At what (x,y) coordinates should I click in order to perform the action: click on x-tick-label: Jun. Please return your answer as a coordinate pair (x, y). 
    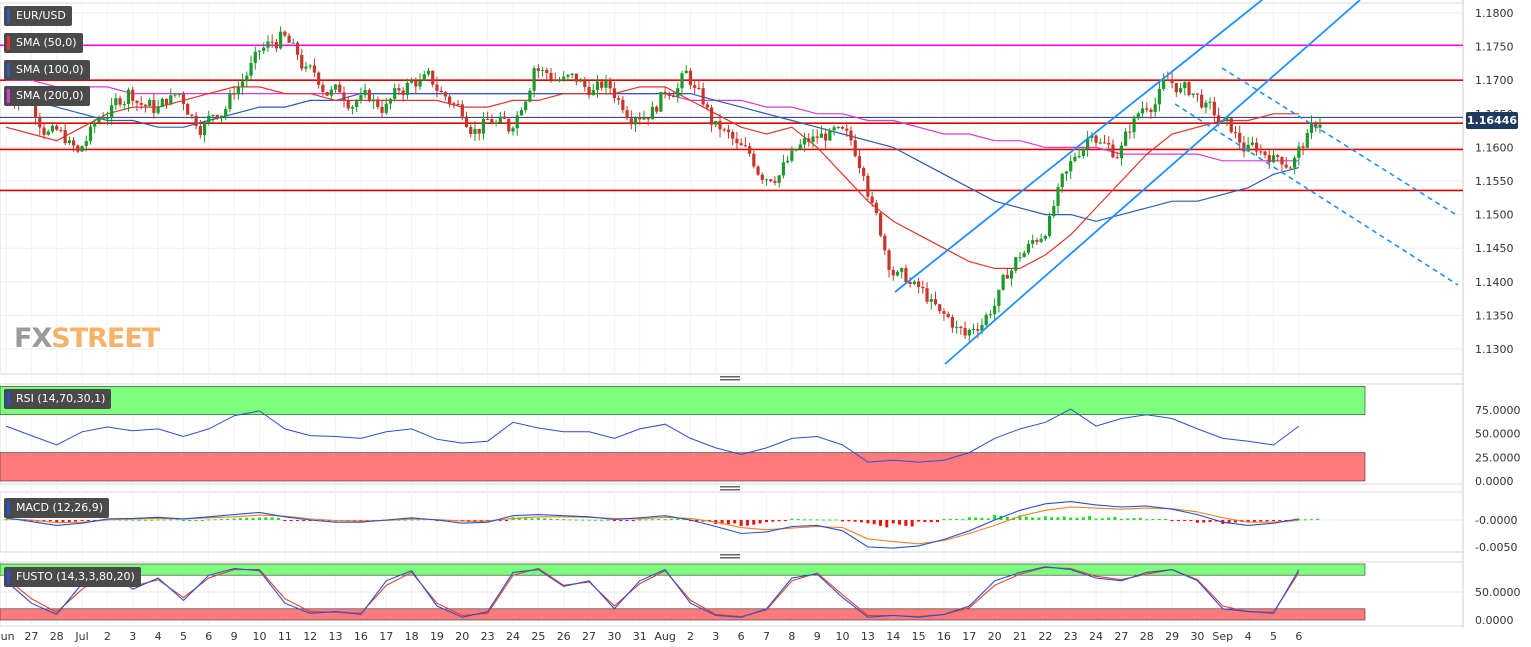
    Looking at the image, I should click on (7, 636).